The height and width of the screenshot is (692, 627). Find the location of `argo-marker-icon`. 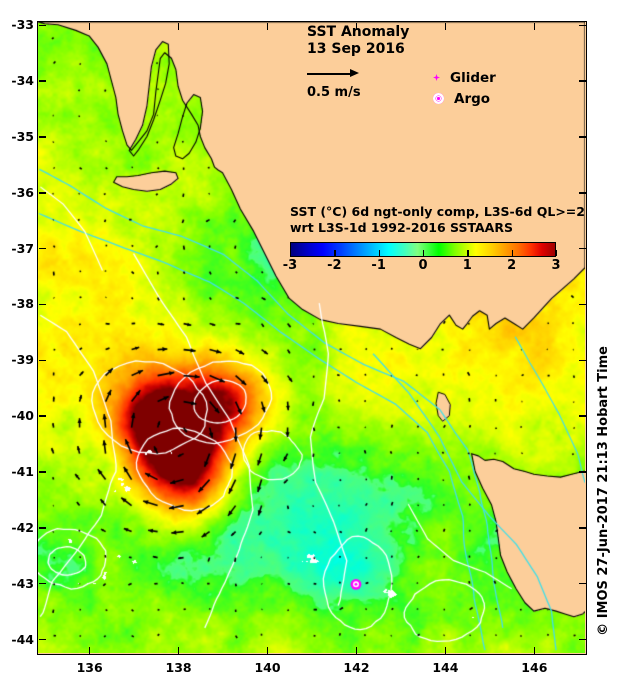

argo-marker-icon is located at coordinates (438, 98).